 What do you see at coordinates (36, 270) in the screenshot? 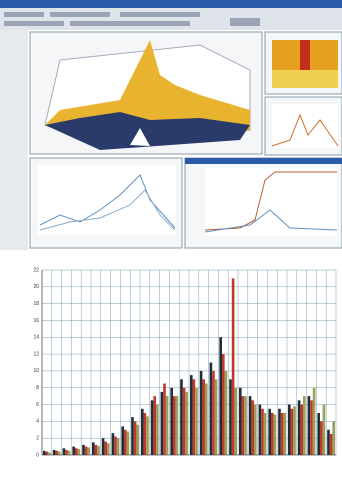
I see `y-tick-label: 22` at bounding box center [36, 270].